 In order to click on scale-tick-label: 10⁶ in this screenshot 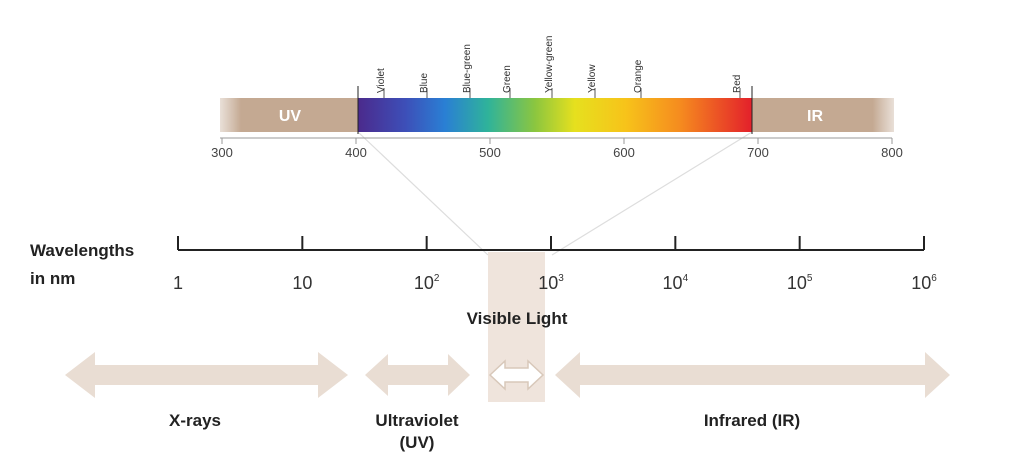, I will do `click(924, 283)`.